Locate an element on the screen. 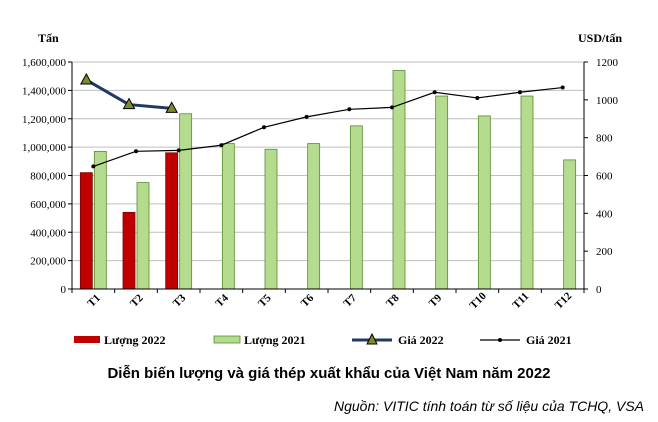 Image resolution: width=658 pixels, height=422 pixels. bar-luong-2022-T3 is located at coordinates (172, 221).